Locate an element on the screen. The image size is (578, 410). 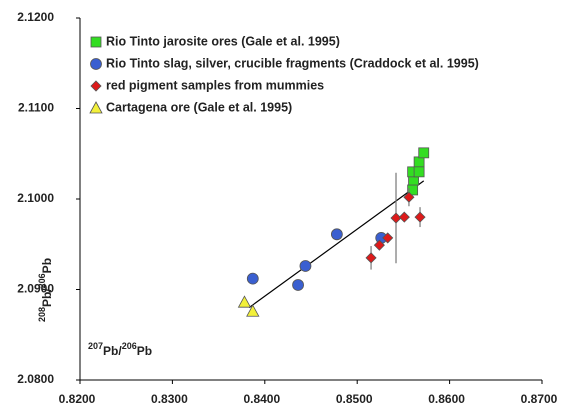
xlabel_parts: 207Pb/206Pb is located at coordinates (120, 349).